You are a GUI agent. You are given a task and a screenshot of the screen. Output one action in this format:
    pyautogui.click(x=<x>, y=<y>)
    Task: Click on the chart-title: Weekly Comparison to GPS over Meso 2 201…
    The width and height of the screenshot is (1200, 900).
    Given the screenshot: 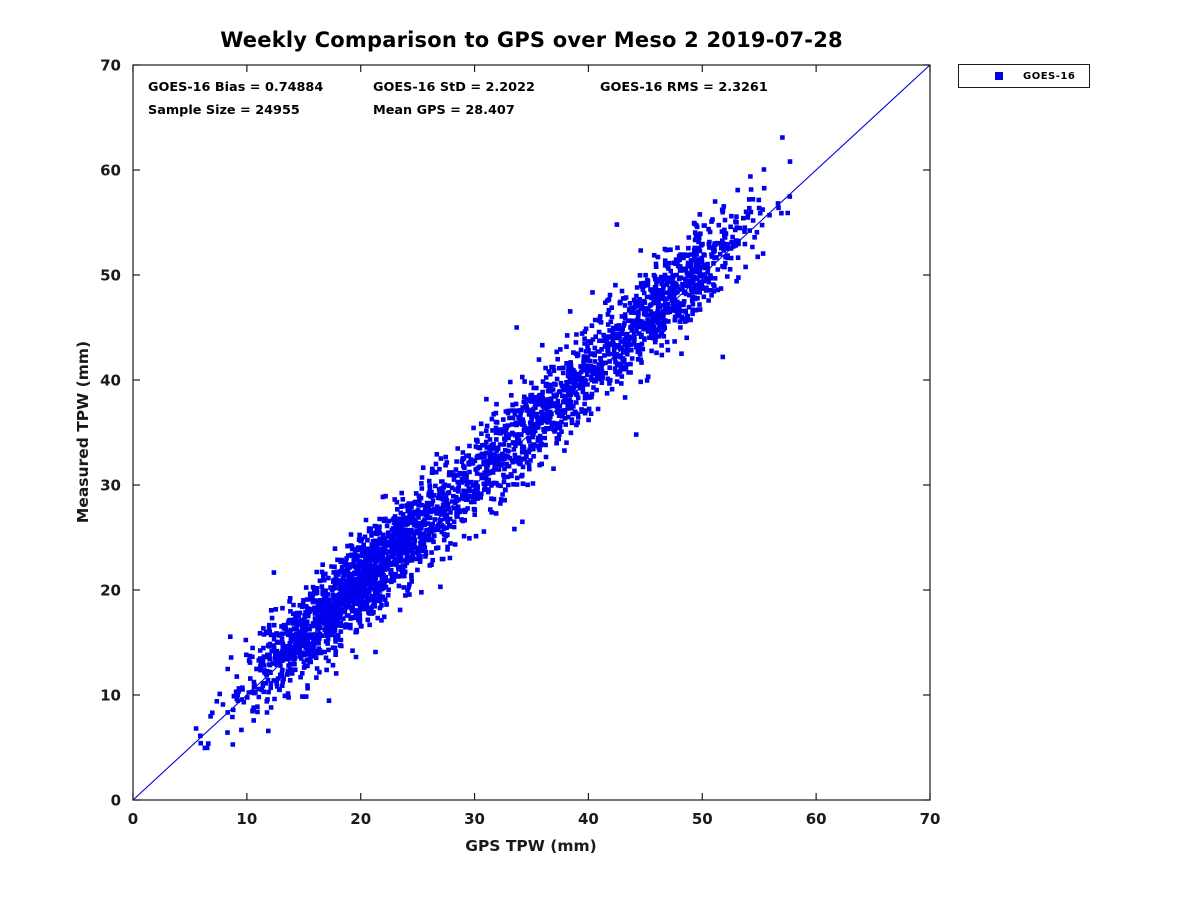 What is the action you would take?
    pyautogui.click(x=531, y=40)
    